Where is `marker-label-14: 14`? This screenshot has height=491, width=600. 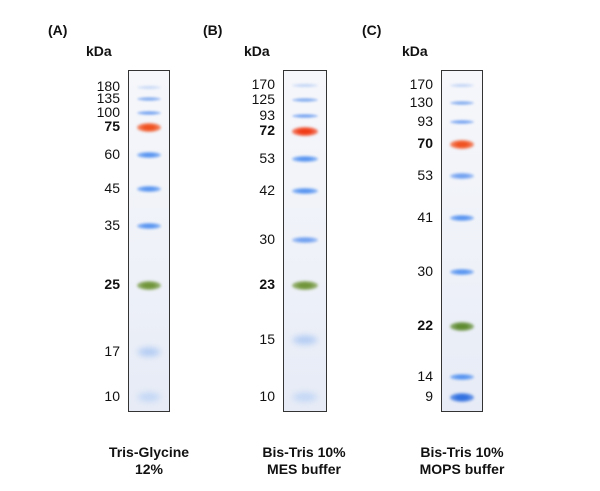
marker-label-14: 14 is located at coordinates (425, 376).